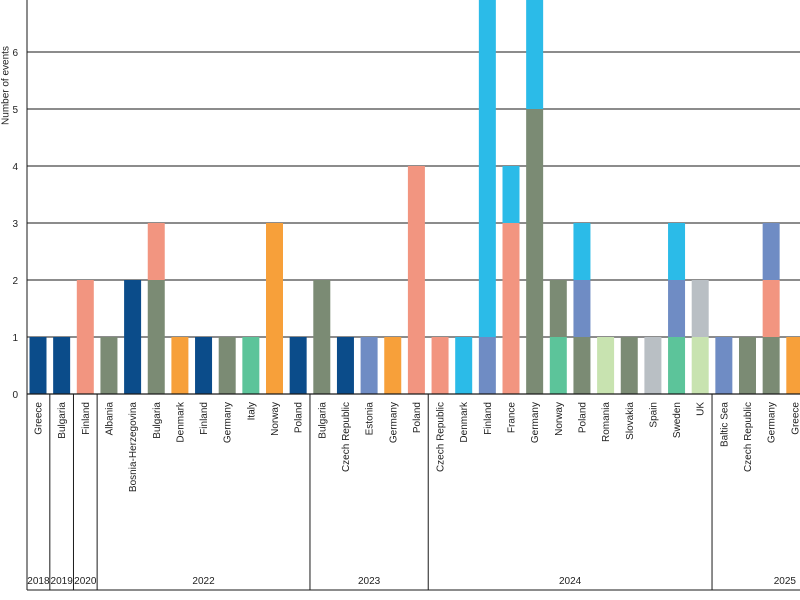 This screenshot has height=600, width=800. I want to click on year-group-label: 2018, so click(38, 581).